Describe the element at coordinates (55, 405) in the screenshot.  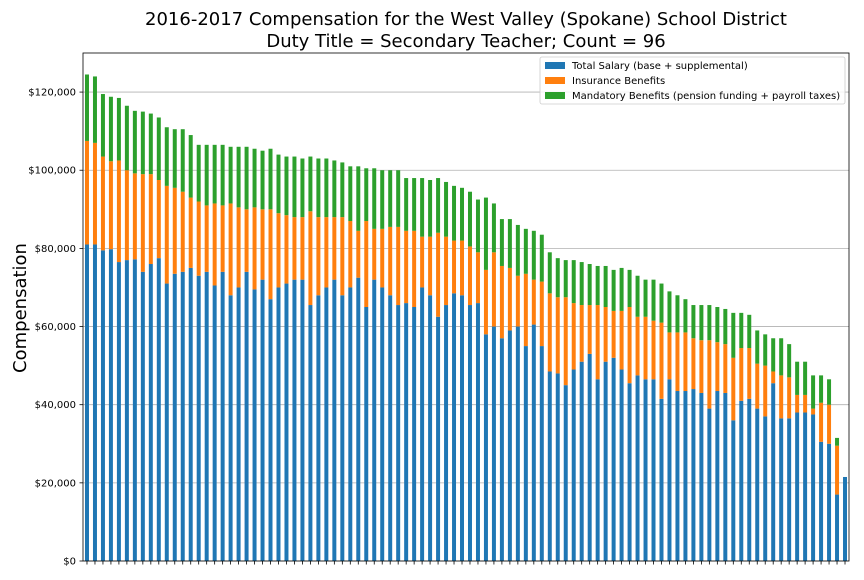
I see `y-tick-label: $40,000` at that location.